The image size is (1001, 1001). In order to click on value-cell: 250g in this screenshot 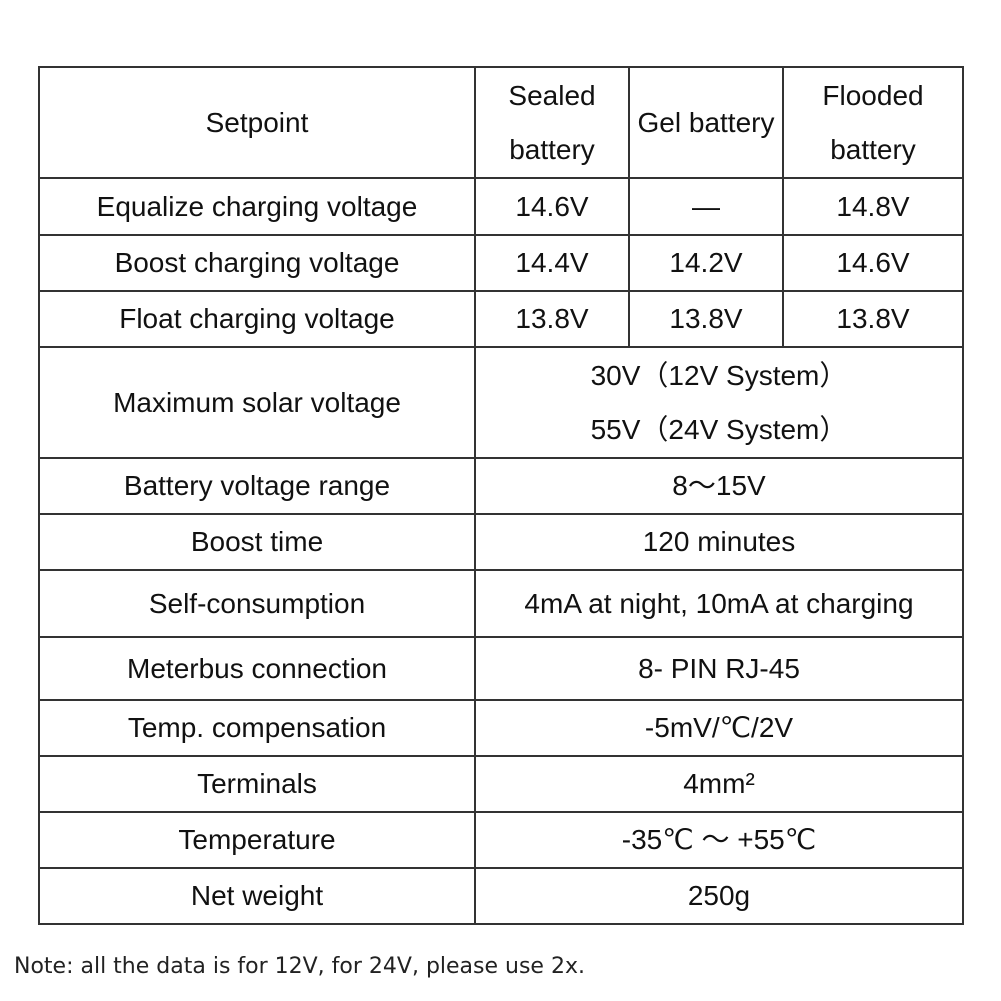, I will do `click(719, 896)`.